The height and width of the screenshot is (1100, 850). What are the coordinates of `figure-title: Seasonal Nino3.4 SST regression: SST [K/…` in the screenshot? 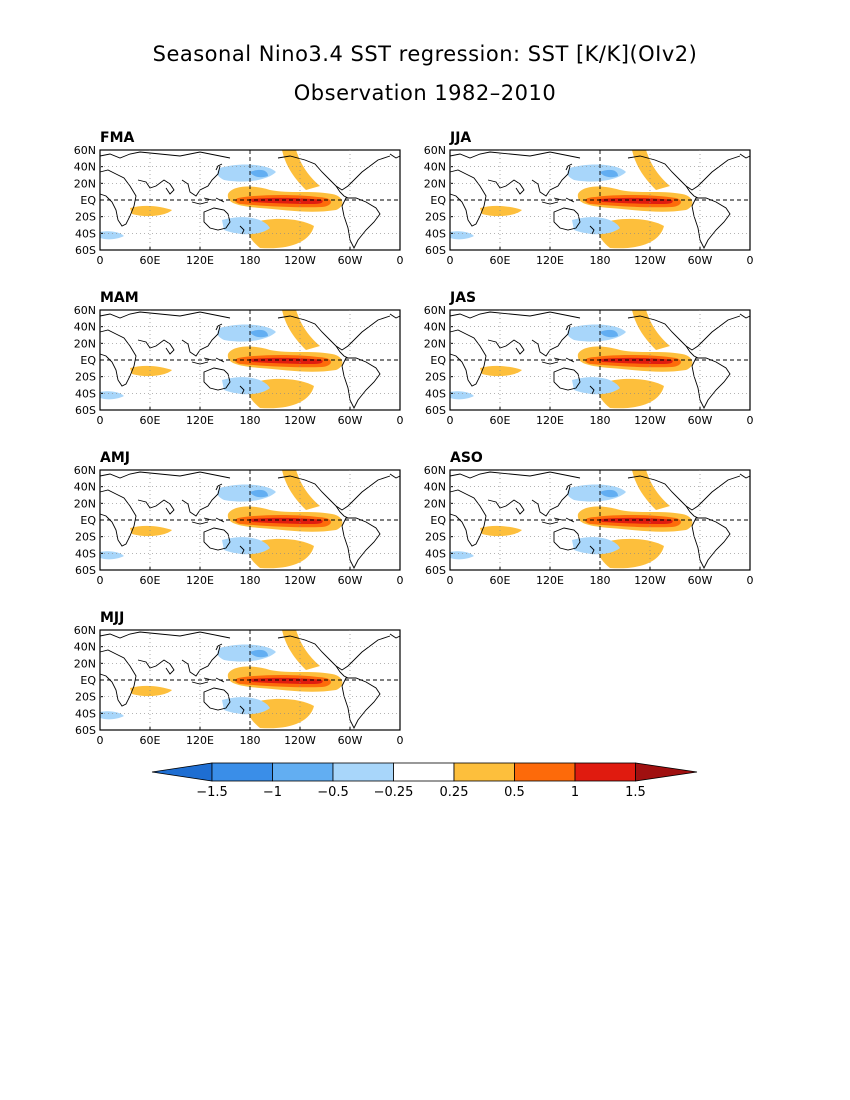 It's located at (425, 54).